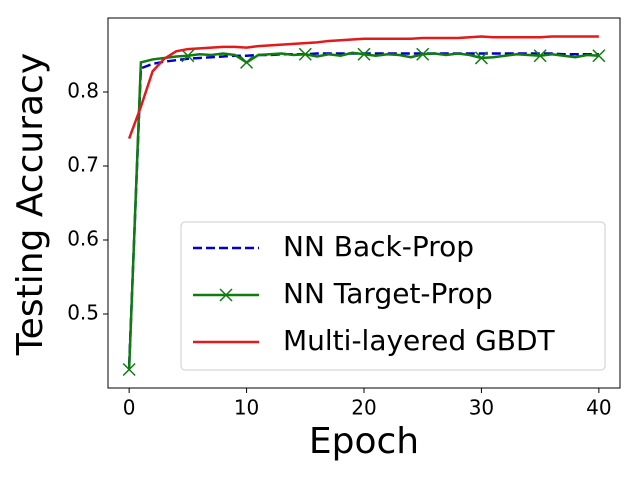 The image size is (640, 480). What do you see at coordinates (419, 340) in the screenshot?
I see `legend-label: Multi-layered GBDT` at bounding box center [419, 340].